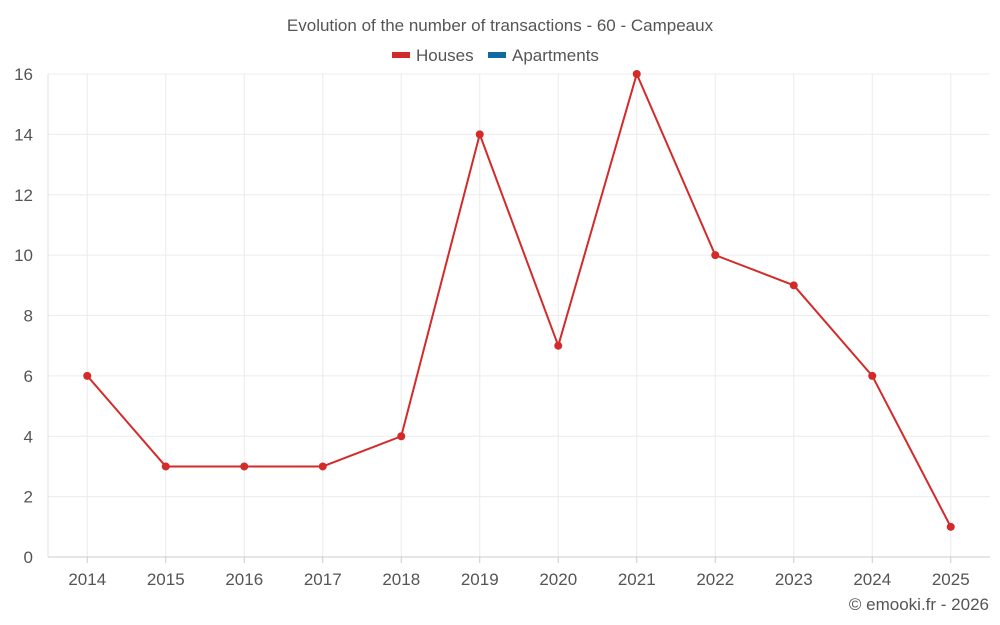 The height and width of the screenshot is (625, 1000). I want to click on x-tick-label: 2014, so click(87, 579).